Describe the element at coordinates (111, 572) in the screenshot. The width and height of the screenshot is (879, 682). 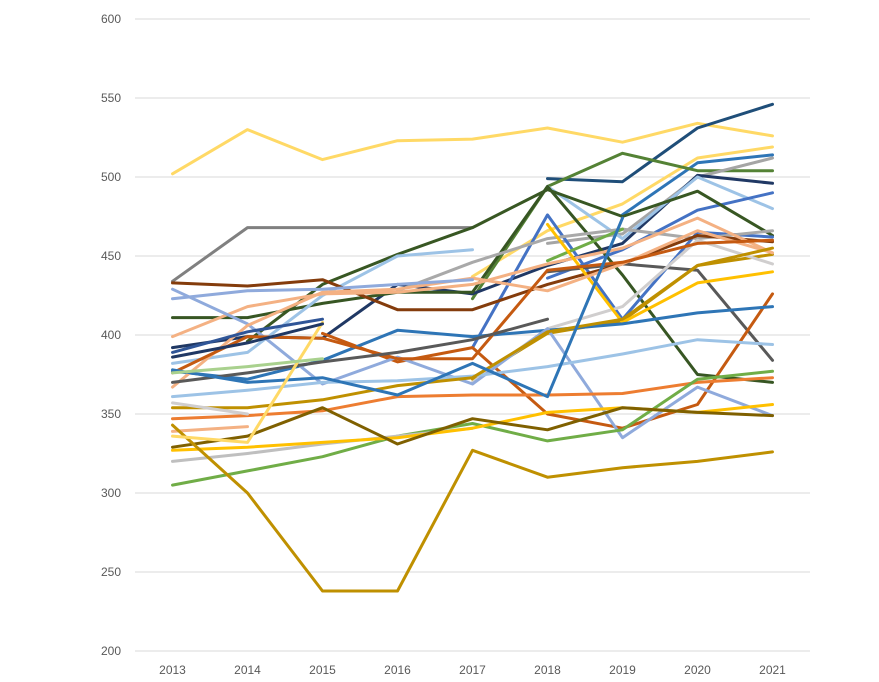
I see `y-tick-label: 250` at that location.